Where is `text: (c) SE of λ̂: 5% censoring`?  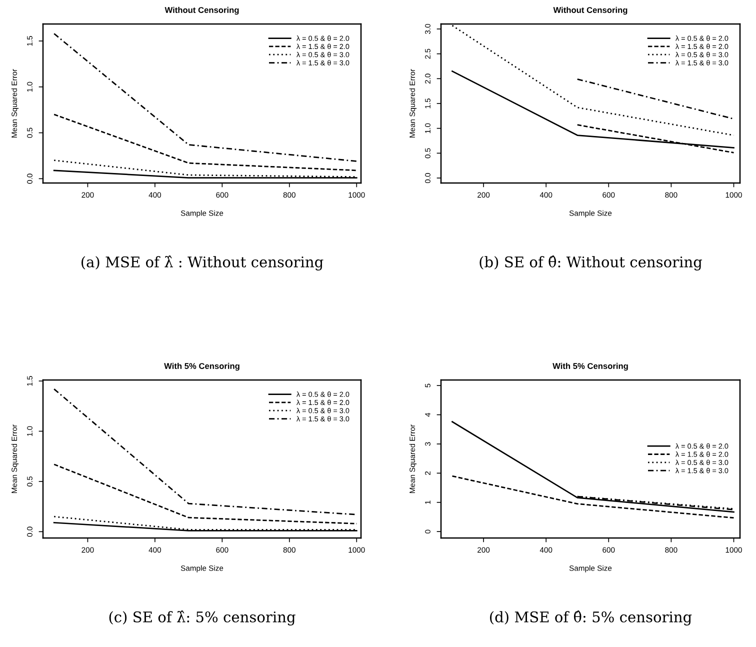
text: (c) SE of λ̂: 5% censoring is located at coordinates (202, 618).